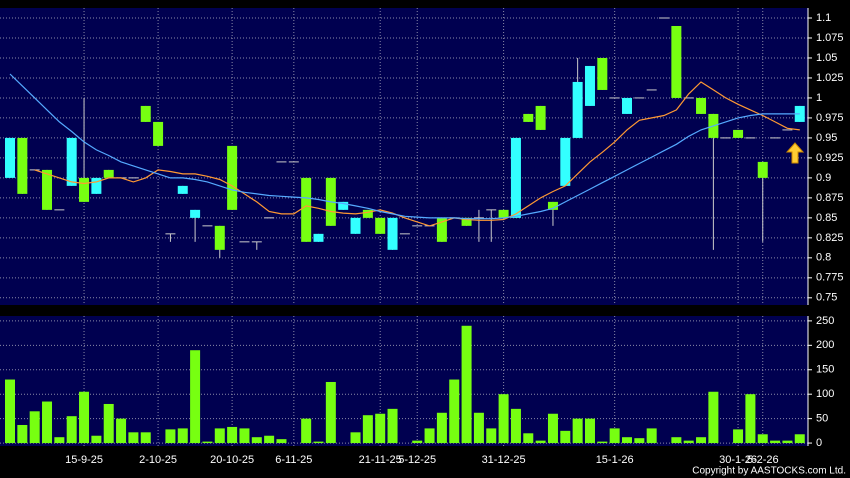  What do you see at coordinates (819, 443) in the screenshot?
I see `volume-tick-label: 0` at bounding box center [819, 443].